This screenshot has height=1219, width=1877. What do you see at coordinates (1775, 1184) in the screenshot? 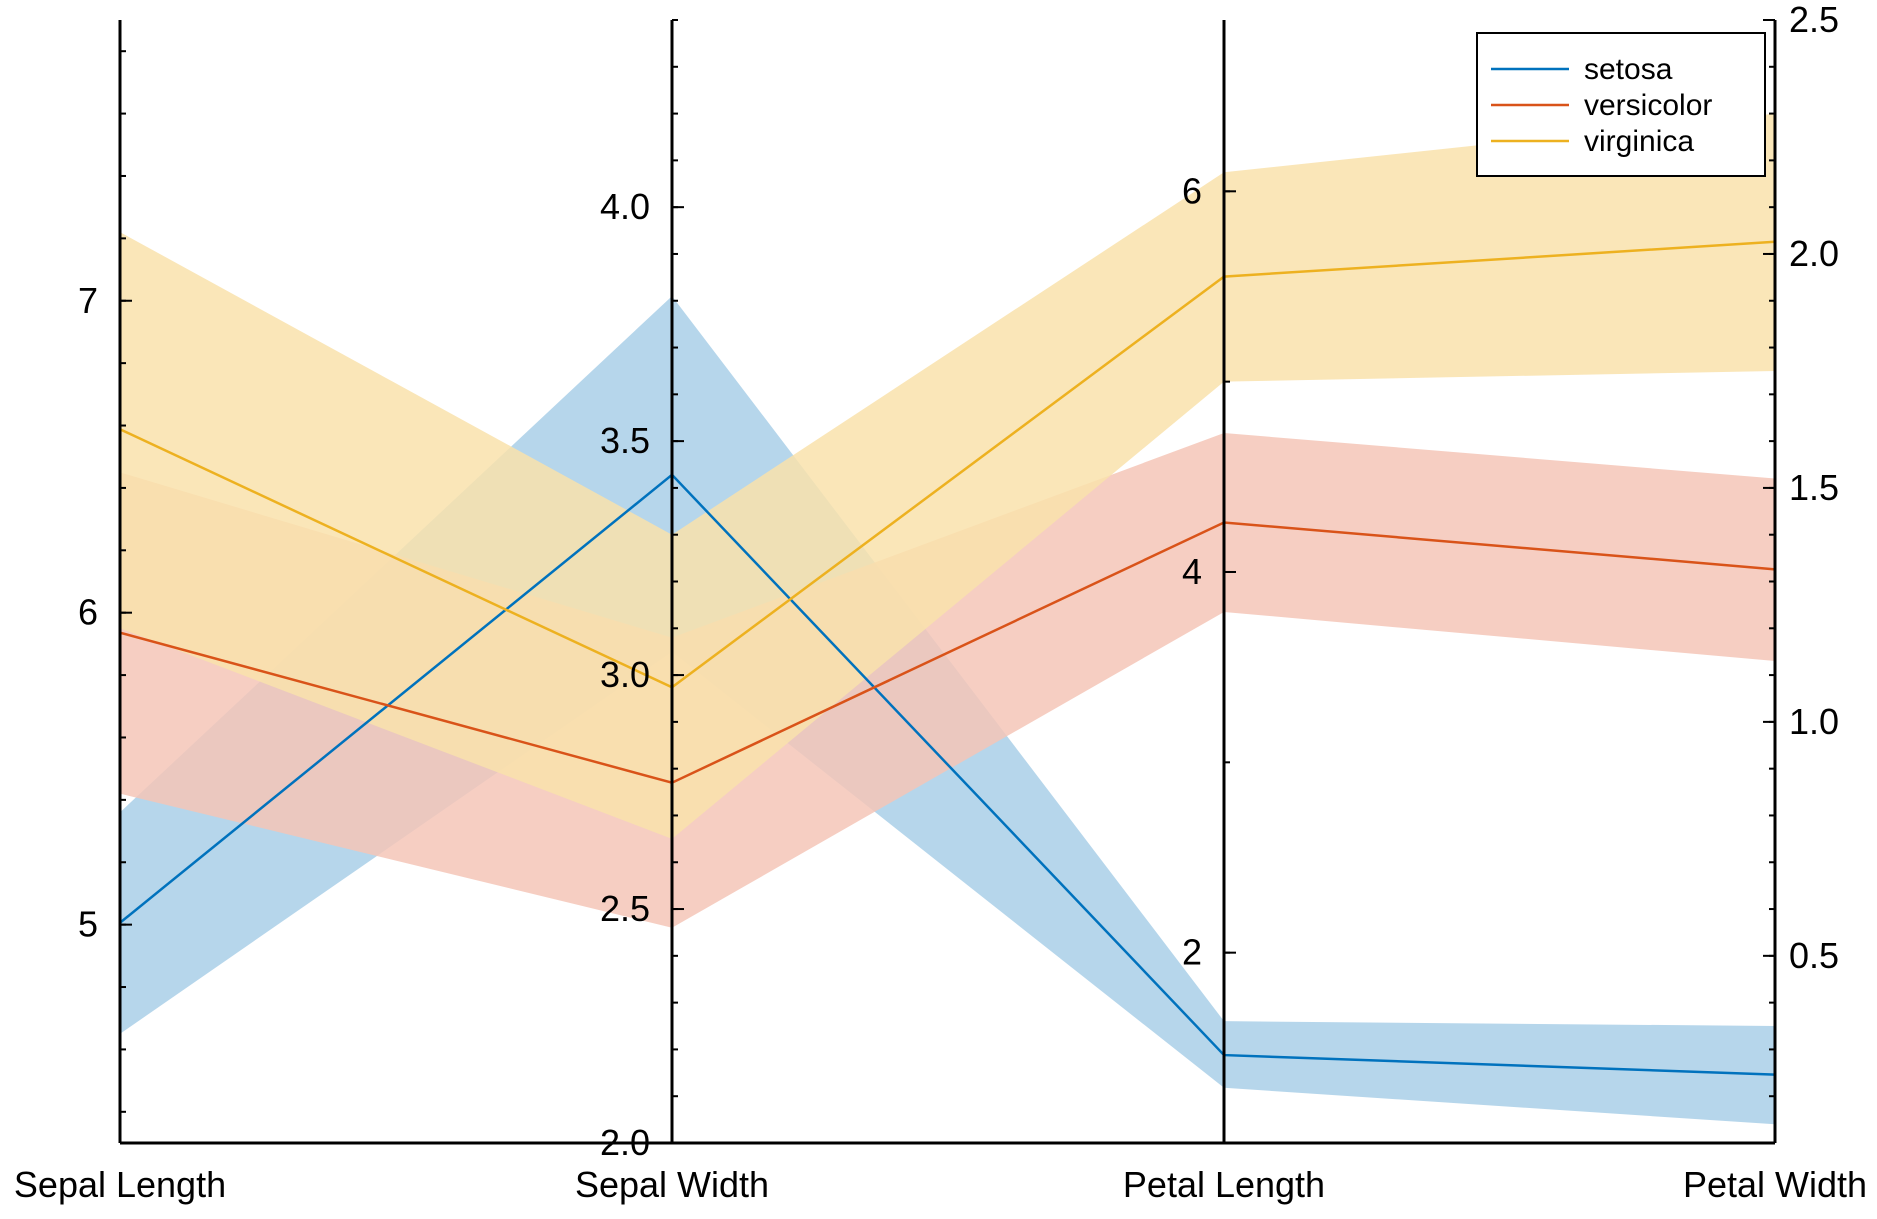
I see `axis-label-petal-width: Petal Width` at bounding box center [1775, 1184].